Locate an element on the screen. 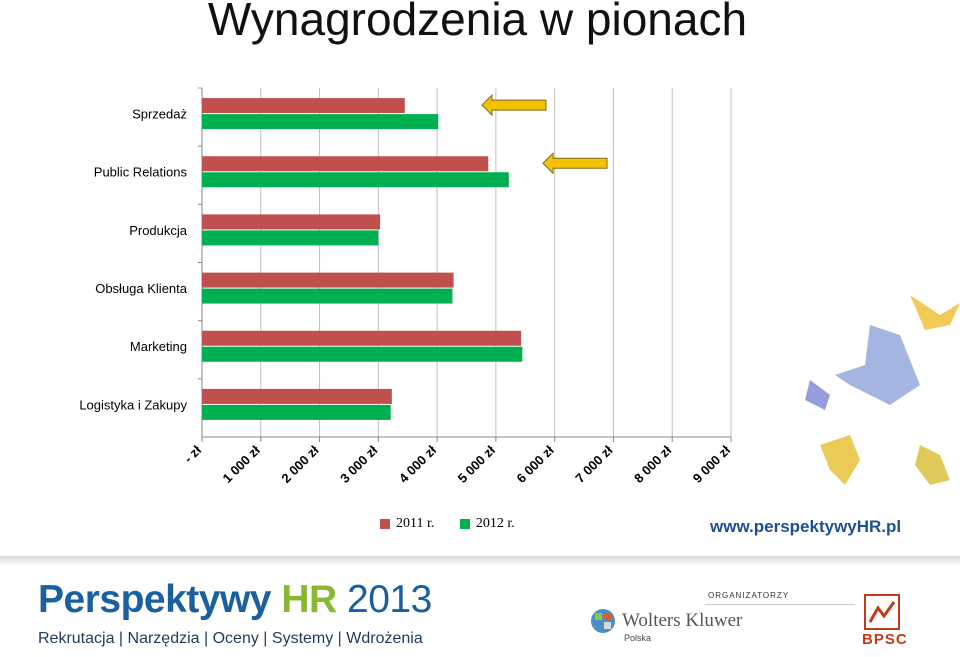  category-label: Obsługa Klienta is located at coordinates (141, 288).